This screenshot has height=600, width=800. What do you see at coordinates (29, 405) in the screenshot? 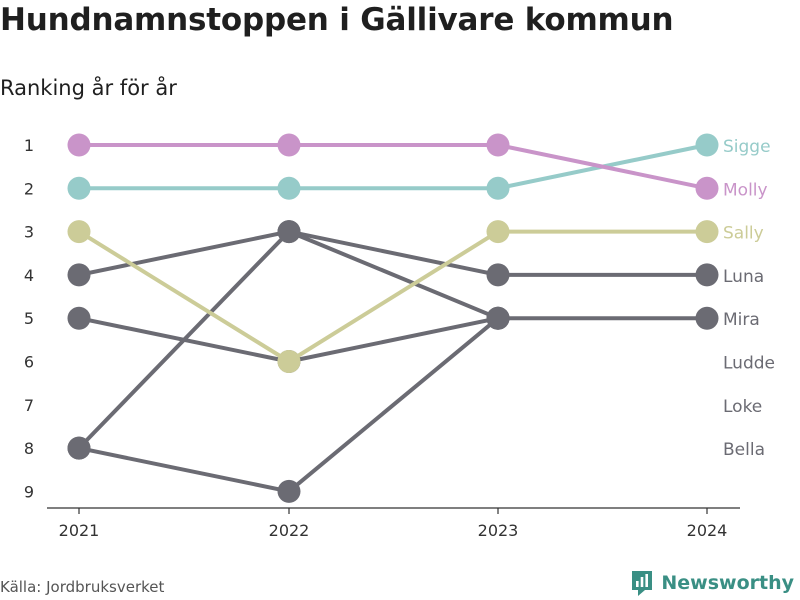
I see `y-tick-label: 7` at bounding box center [29, 405].